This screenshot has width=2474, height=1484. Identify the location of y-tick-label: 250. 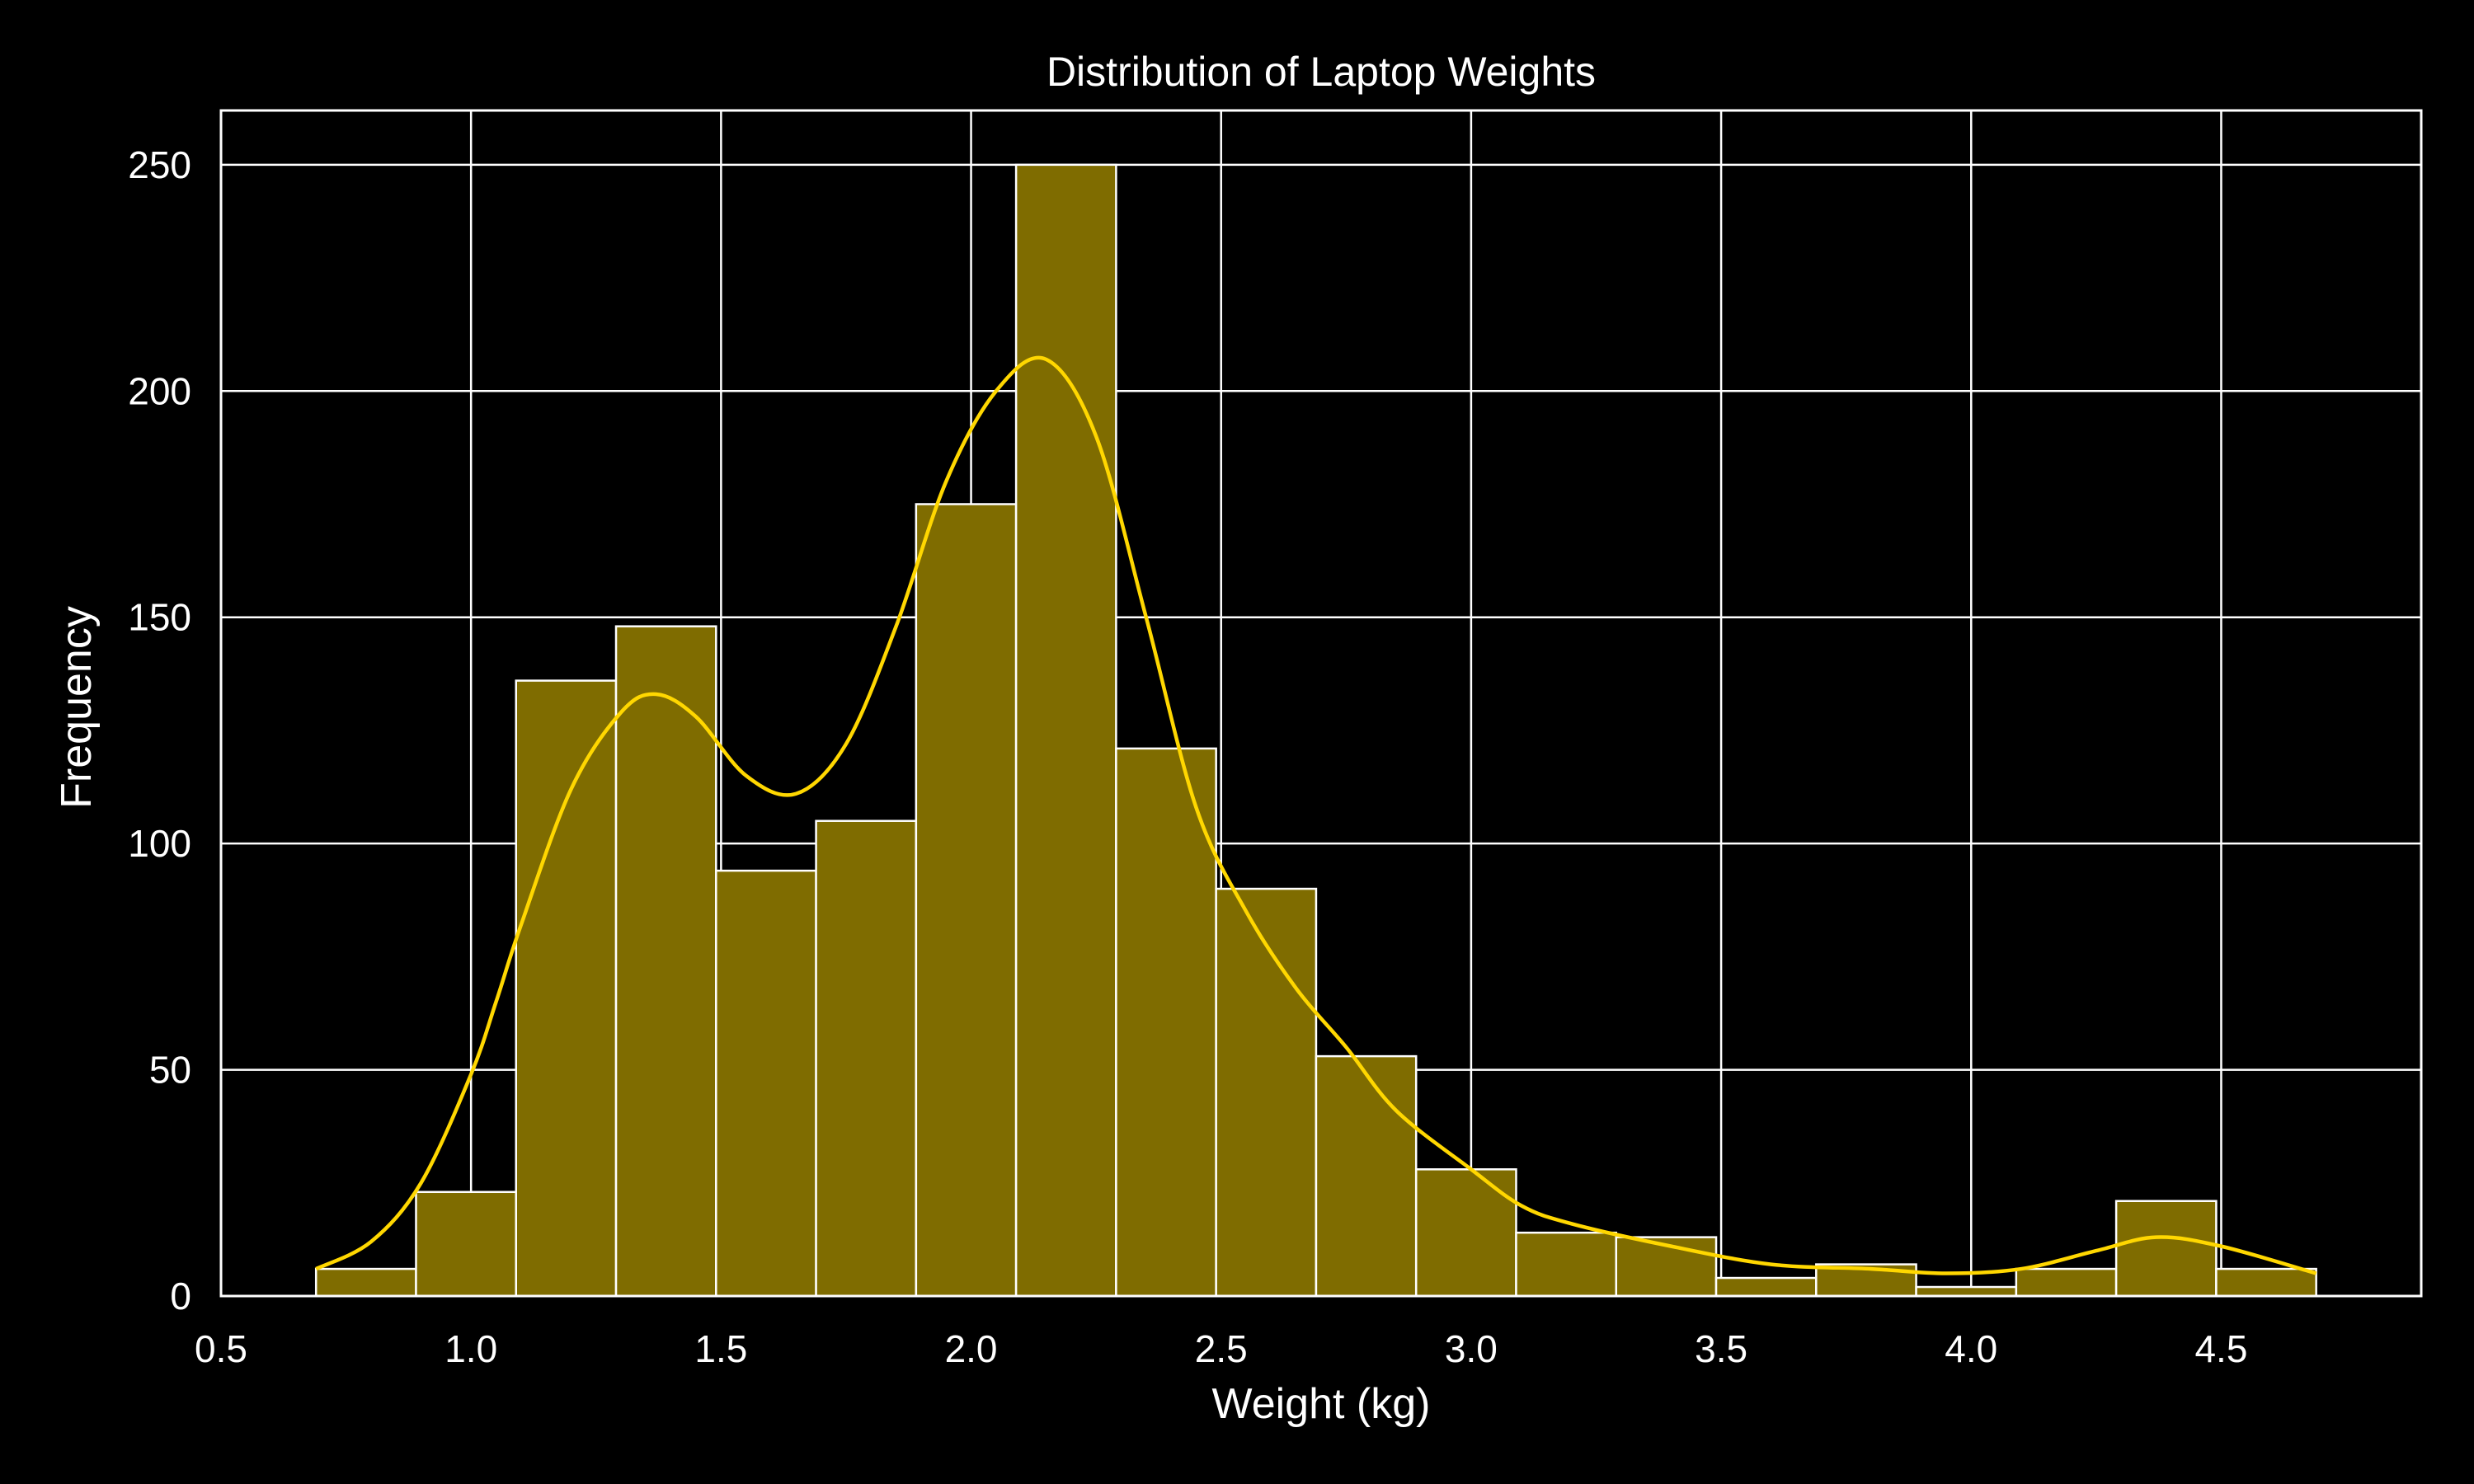
(159, 164).